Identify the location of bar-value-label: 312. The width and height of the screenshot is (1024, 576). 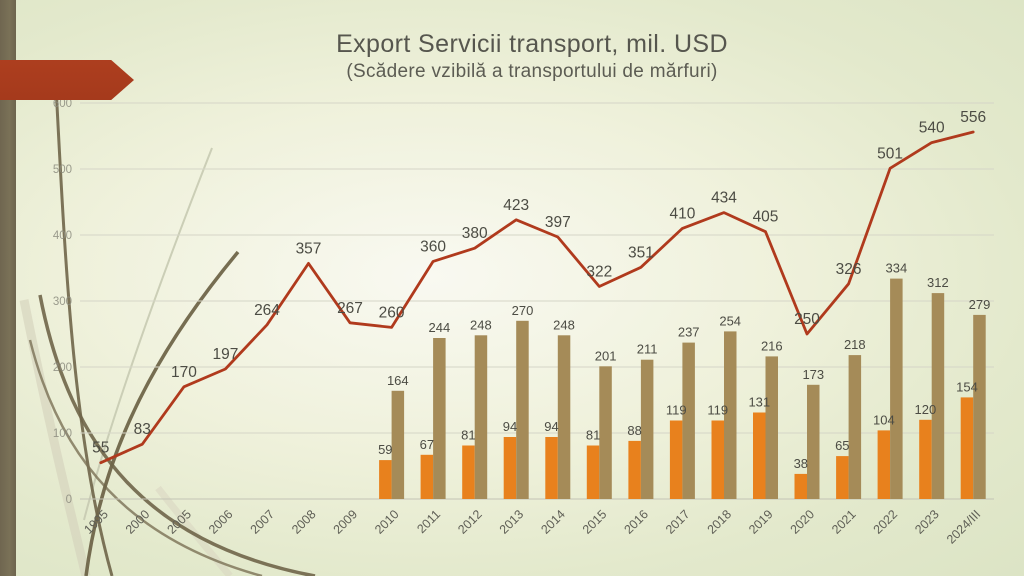
(938, 282).